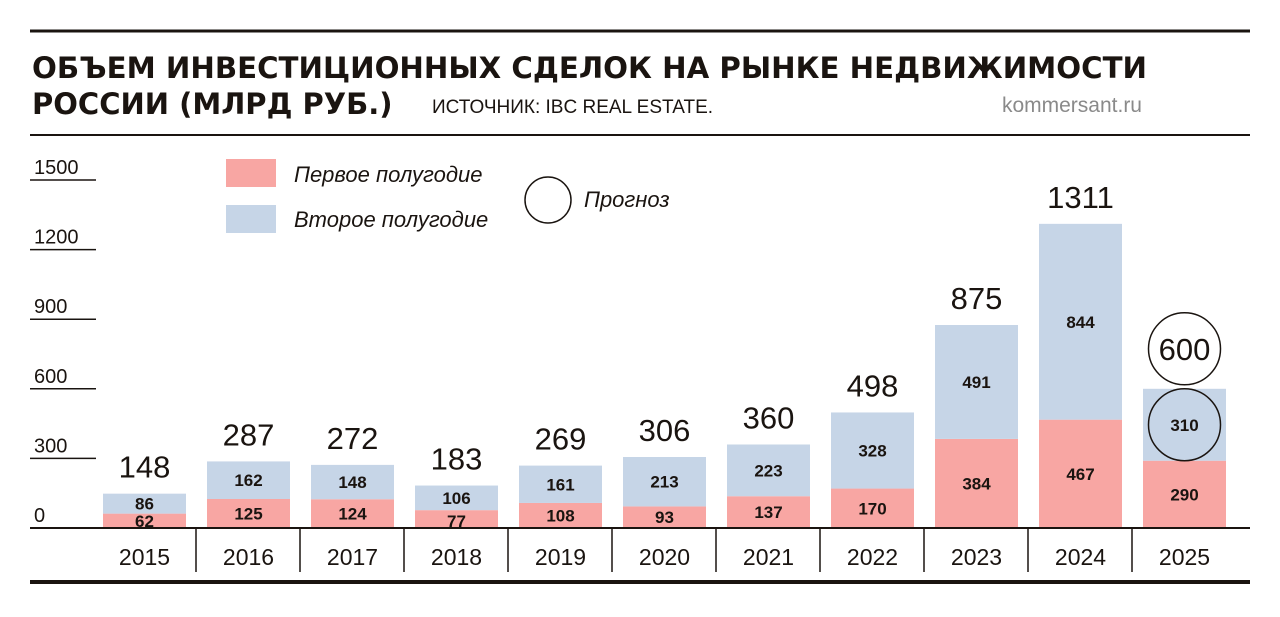 Image resolution: width=1280 pixels, height=617 pixels. I want to click on bar-label-second: 844, so click(1080, 322).